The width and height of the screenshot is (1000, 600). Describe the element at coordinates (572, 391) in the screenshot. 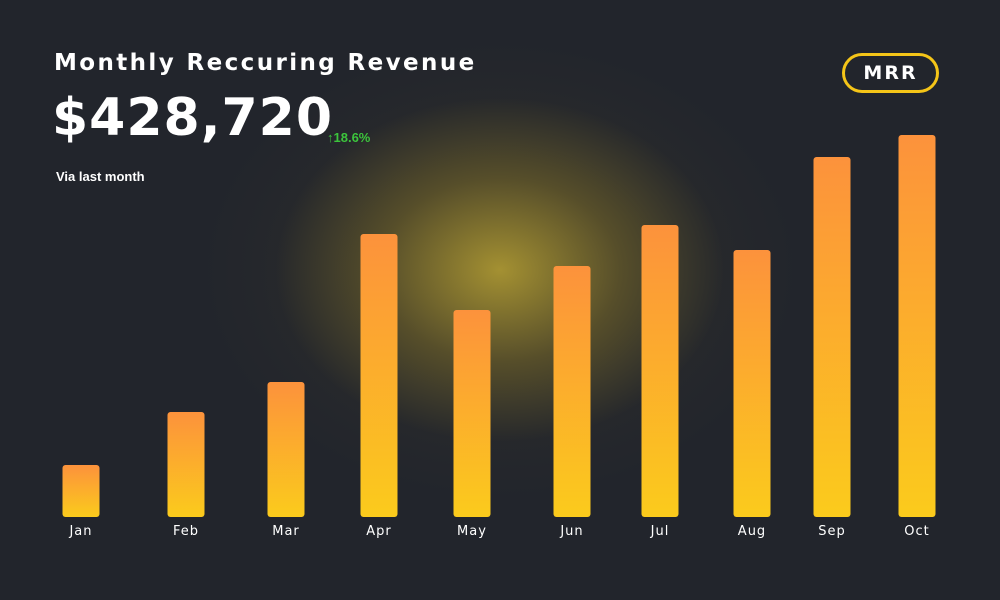

I see `bar-jun` at that location.